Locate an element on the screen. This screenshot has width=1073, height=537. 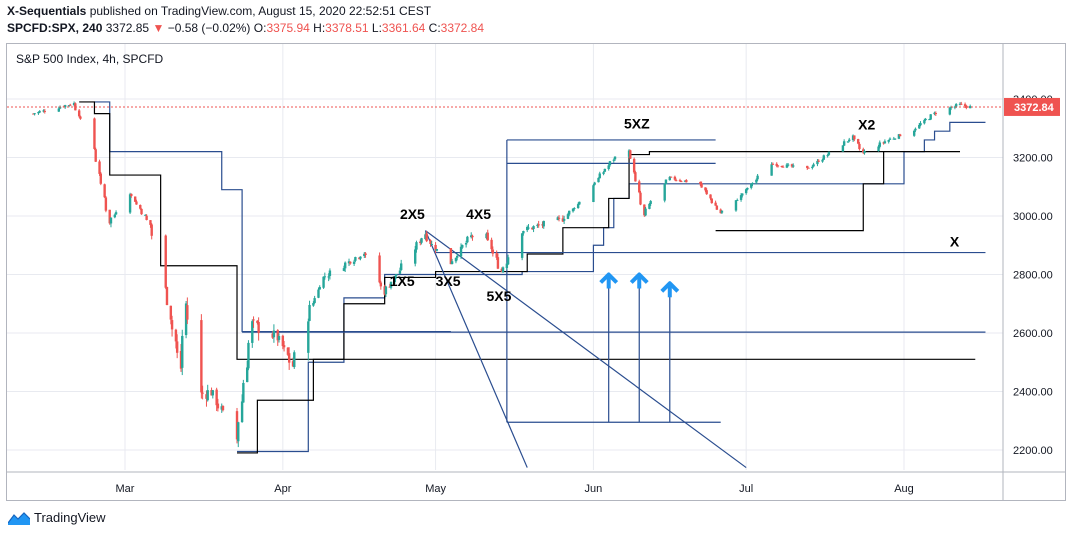
pane-title: S&P 500 Index, 4h, SPCFD is located at coordinates (90, 59).